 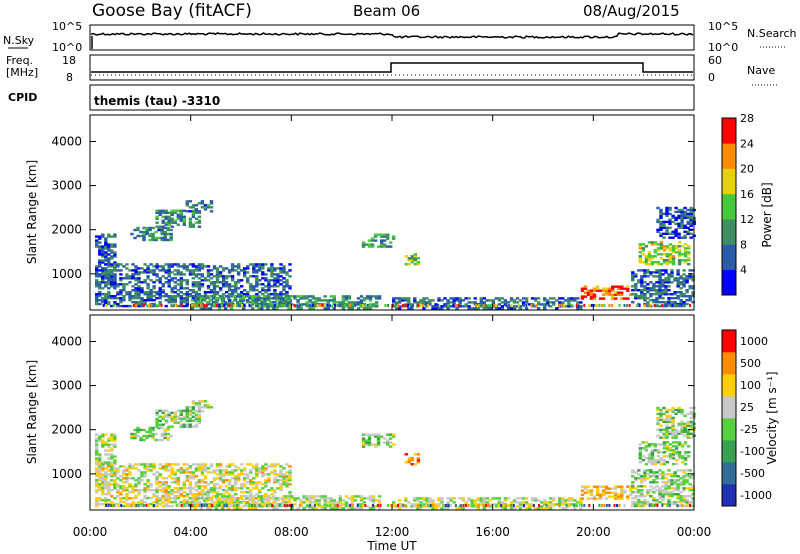 I want to click on cpid-label: CPID, so click(x=22, y=97).